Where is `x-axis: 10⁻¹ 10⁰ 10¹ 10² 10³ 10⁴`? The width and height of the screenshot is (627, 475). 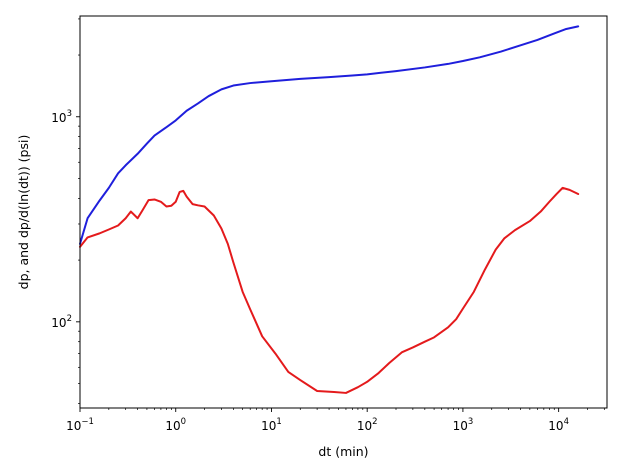
x-axis: 10⁻¹ 10⁰ 10¹ 10² 10³ 10⁴ is located at coordinates (335, 420).